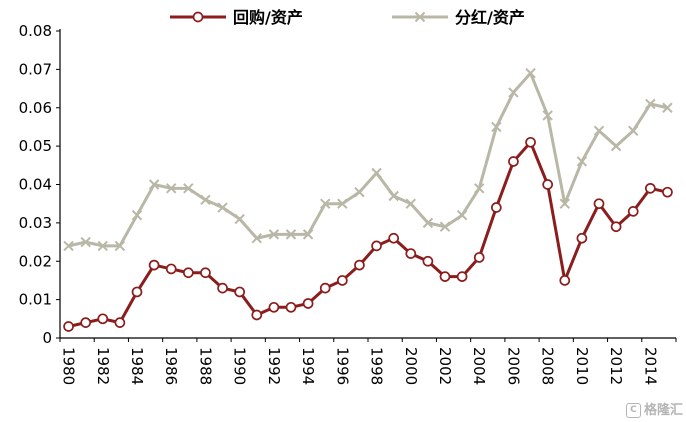 This screenshot has height=422, width=686. I want to click on watermark: C 格隆汇, so click(654, 410).